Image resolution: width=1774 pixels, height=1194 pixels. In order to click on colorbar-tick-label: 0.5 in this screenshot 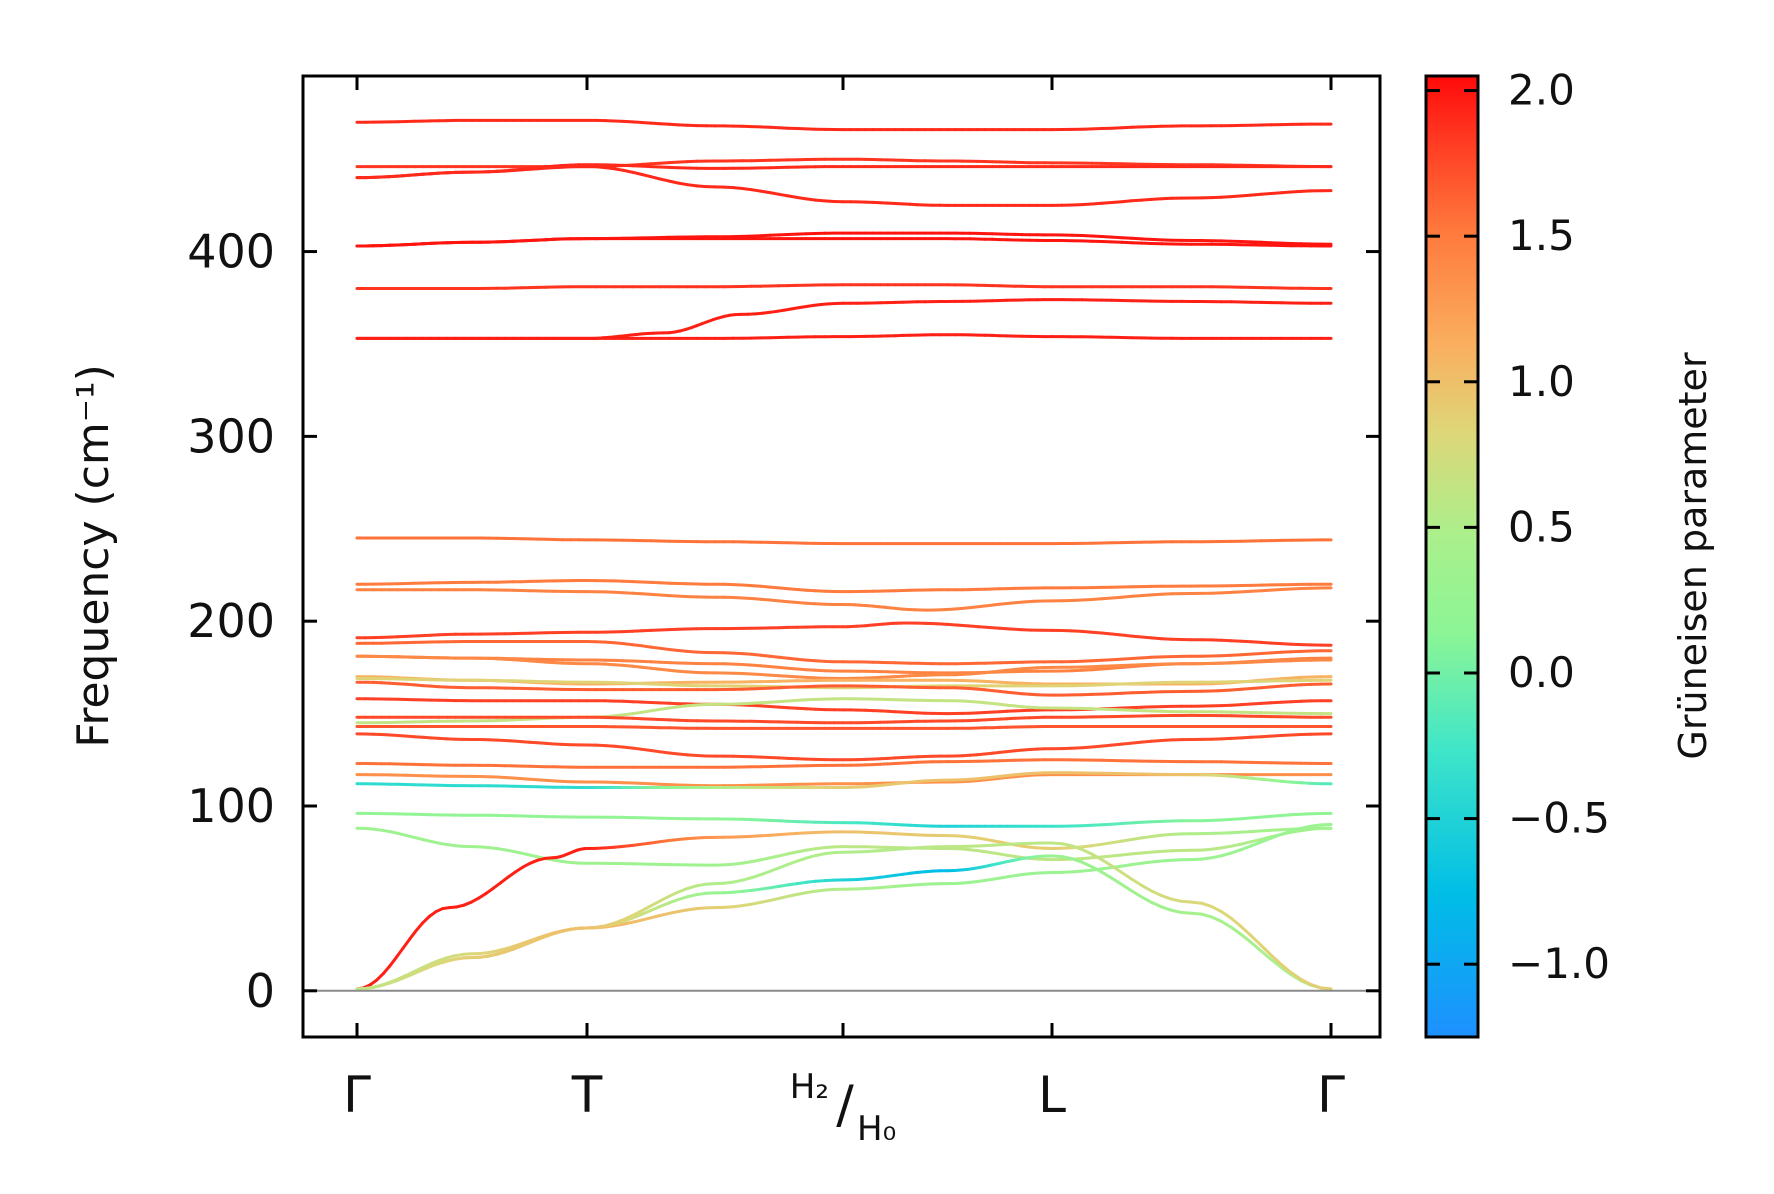, I will do `click(1541, 526)`.